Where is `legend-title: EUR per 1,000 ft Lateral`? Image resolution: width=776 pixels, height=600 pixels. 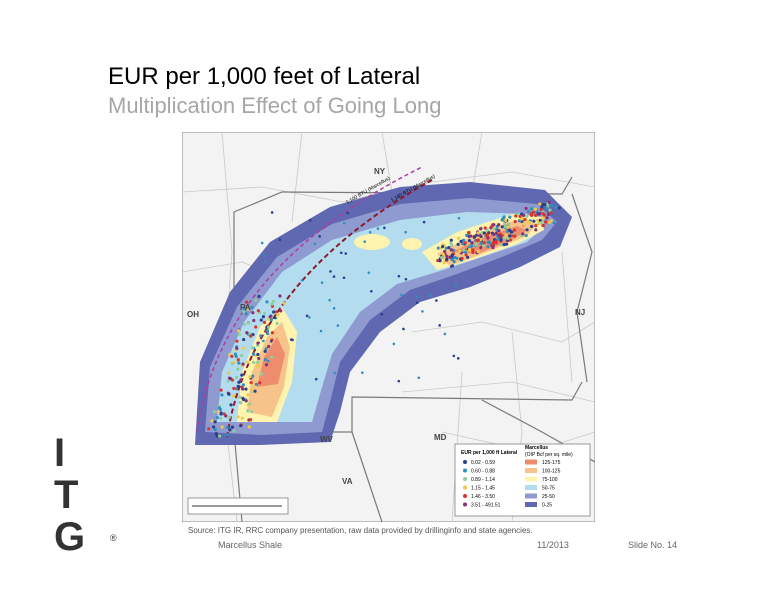 legend-title: EUR per 1,000 ft Lateral is located at coordinates (489, 453).